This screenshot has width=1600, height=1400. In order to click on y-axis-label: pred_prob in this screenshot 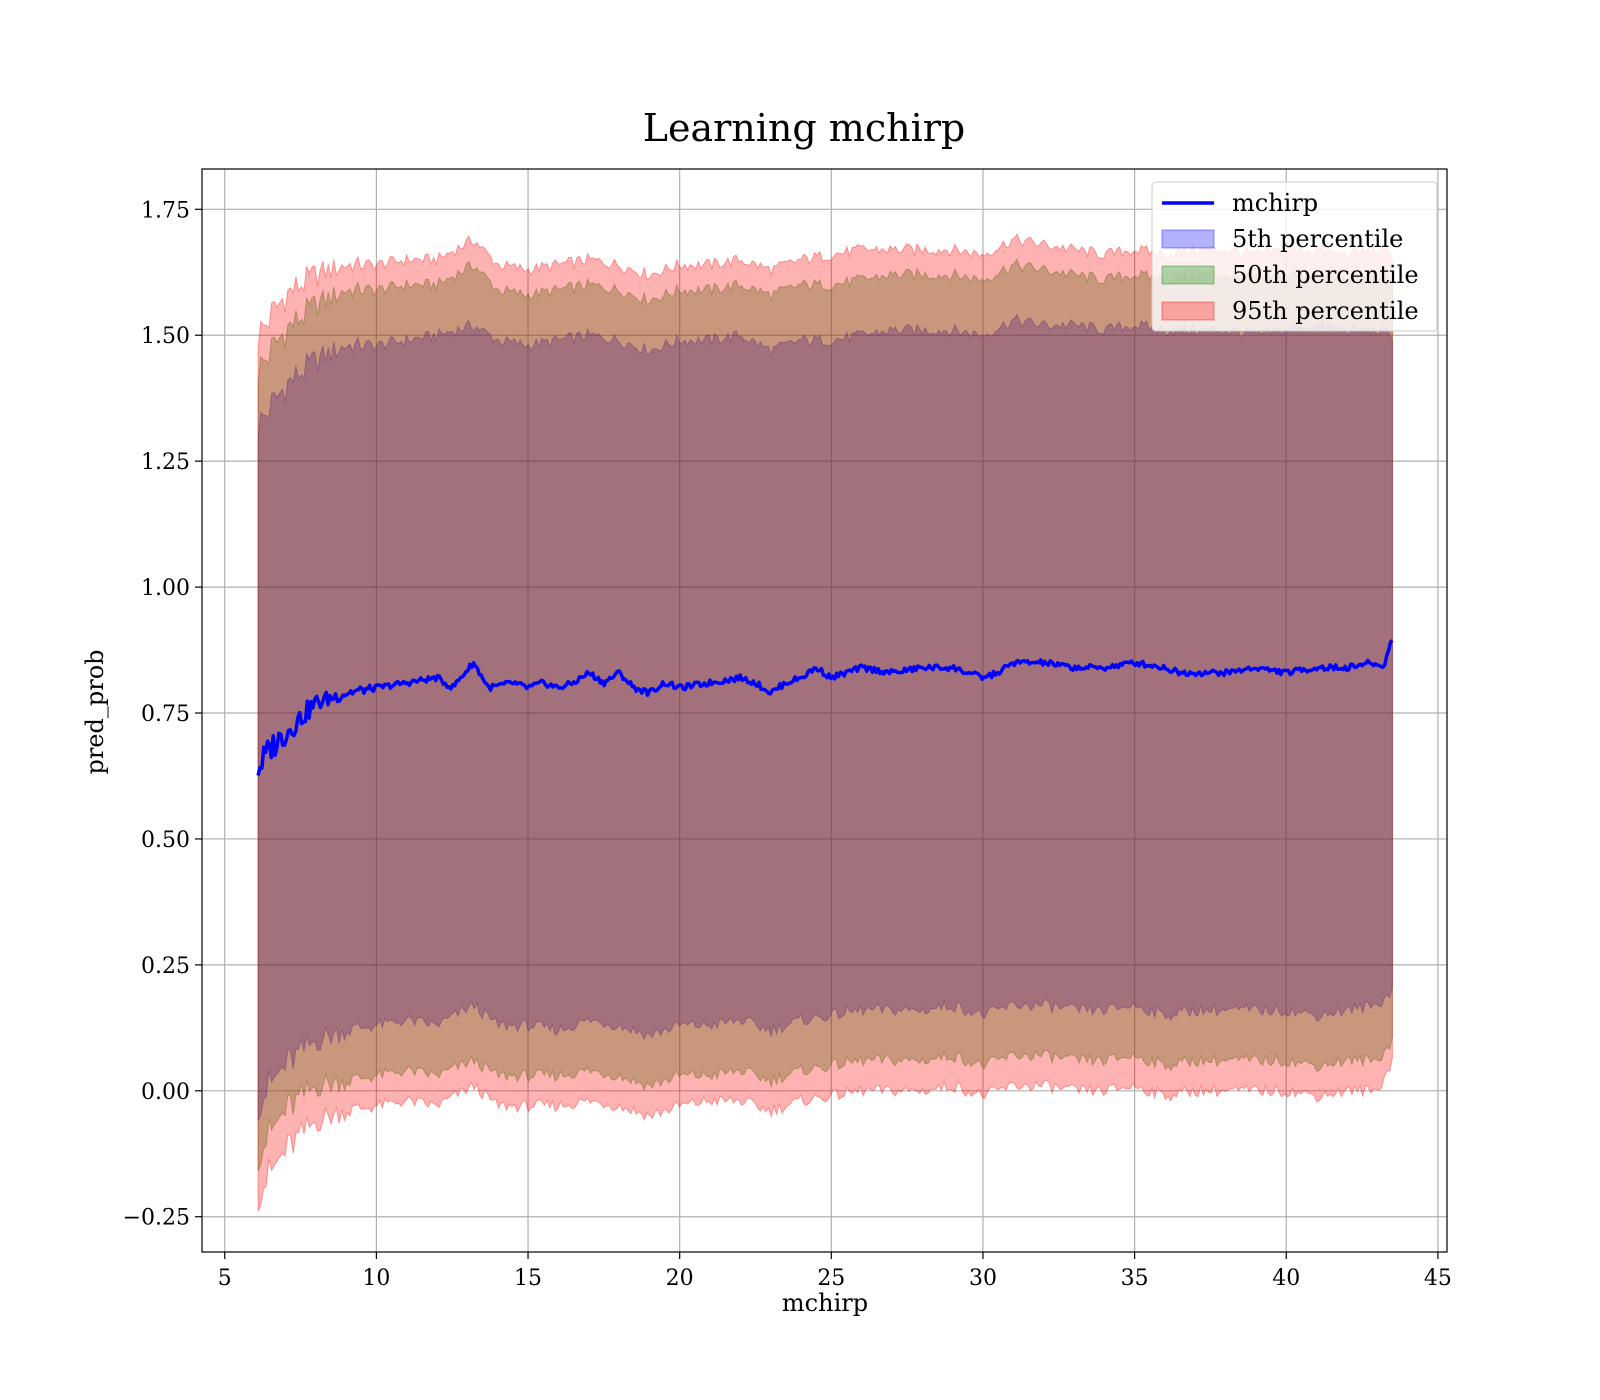, I will do `click(95, 711)`.